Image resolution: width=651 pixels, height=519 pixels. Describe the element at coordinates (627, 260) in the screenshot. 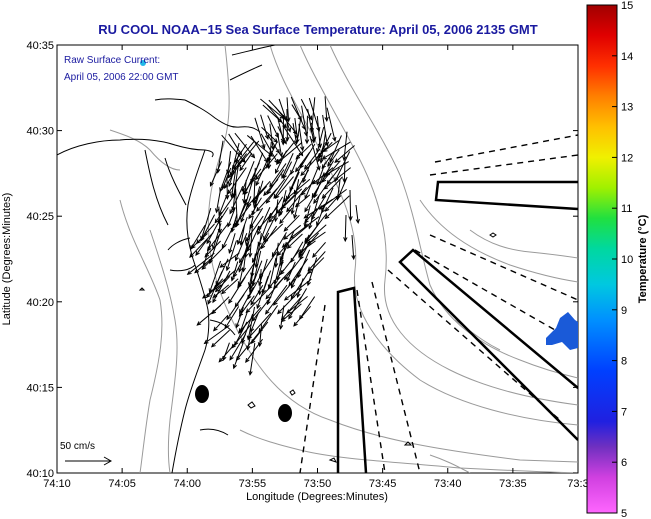

I see `colorbar-tick-label: 10` at that location.